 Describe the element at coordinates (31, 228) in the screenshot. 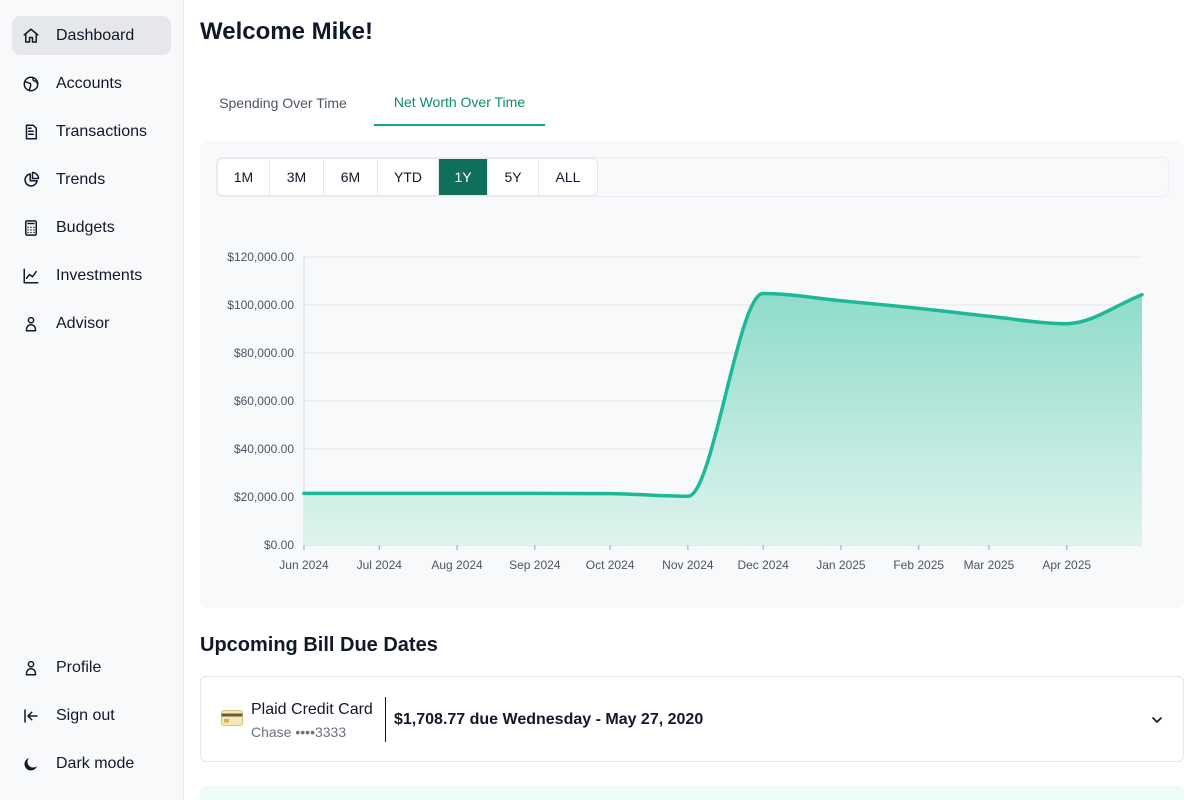

I see `calculator-icon` at that location.